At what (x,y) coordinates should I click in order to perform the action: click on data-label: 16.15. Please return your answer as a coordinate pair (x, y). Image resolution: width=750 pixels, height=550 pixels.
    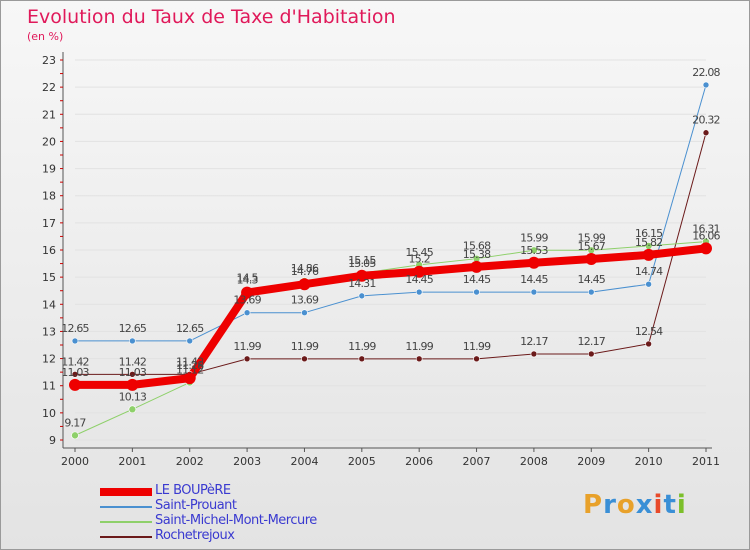
    Looking at the image, I should click on (649, 233).